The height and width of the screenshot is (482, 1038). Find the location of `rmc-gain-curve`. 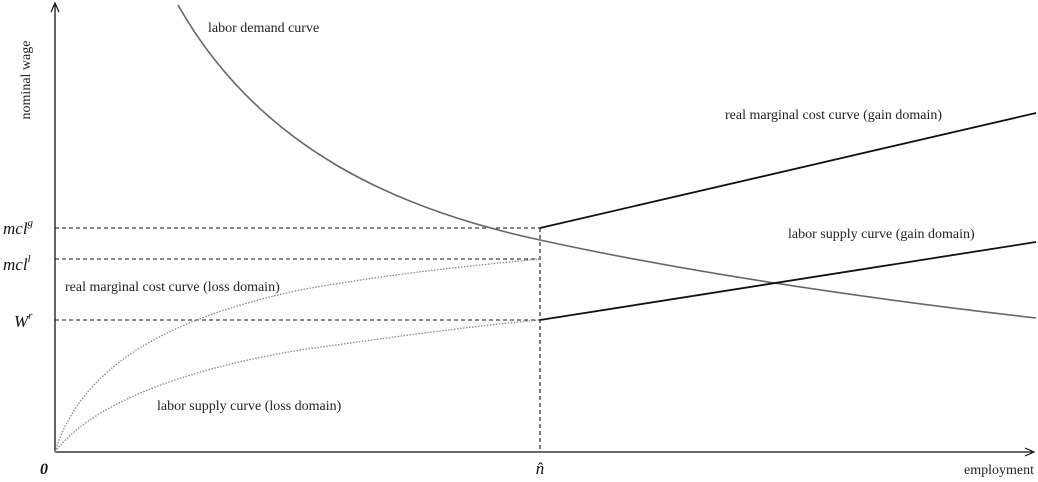

rmc-gain-curve is located at coordinates (788, 170).